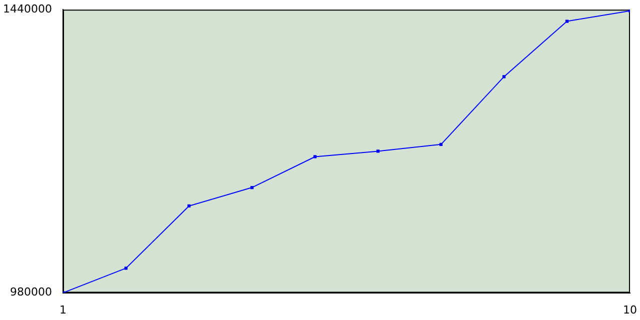 The image size is (640, 320). Describe the element at coordinates (27, 9) in the screenshot. I see `y-tick-label: 1440000` at that location.